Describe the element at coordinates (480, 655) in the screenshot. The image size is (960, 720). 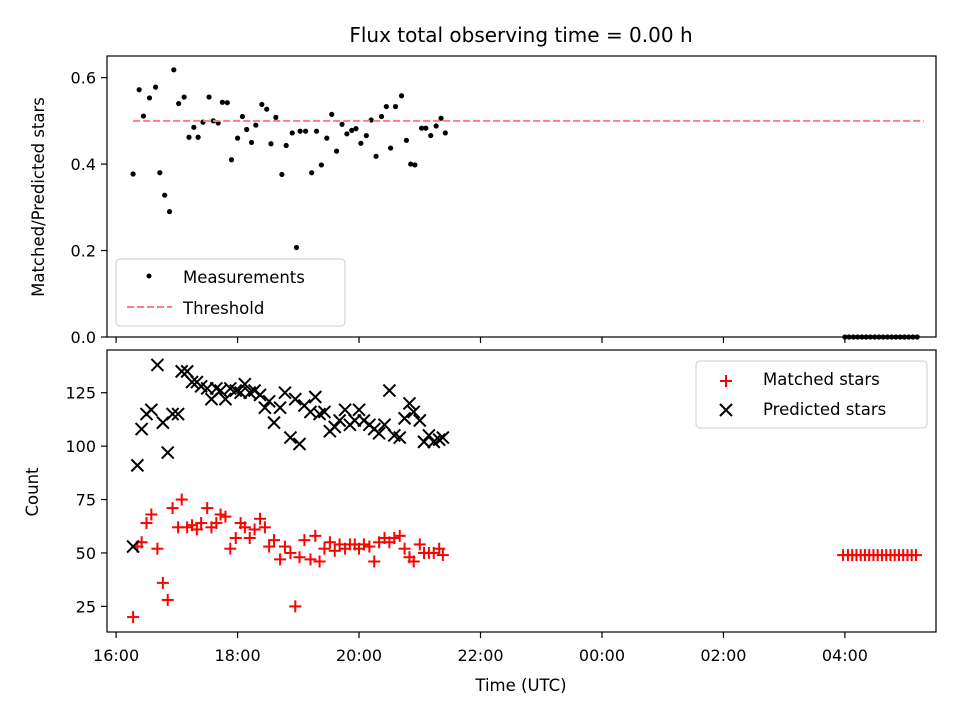
I see `x-tick-label: 22:00` at that location.